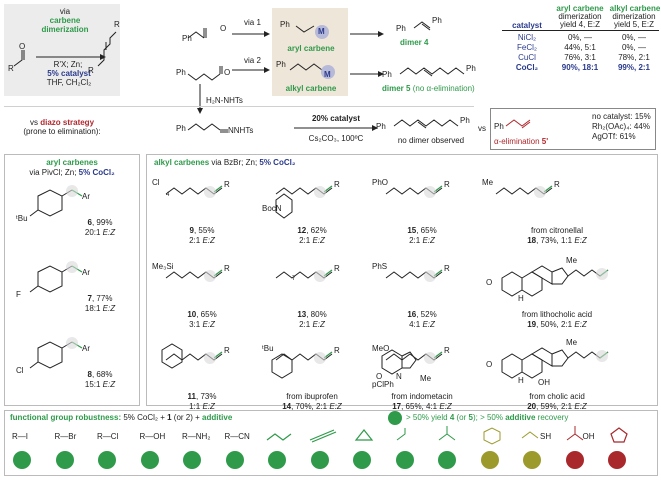 The image size is (661, 480). Describe the element at coordinates (414, 42) in the screenshot. I see `dimer4-label: dimer 4` at that location.